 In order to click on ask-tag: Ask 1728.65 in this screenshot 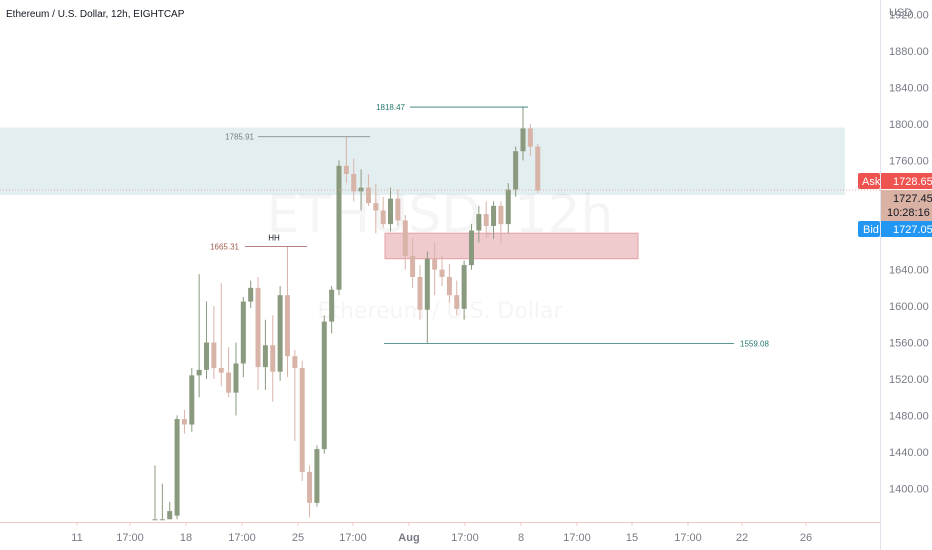, I will do `click(895, 181)`.